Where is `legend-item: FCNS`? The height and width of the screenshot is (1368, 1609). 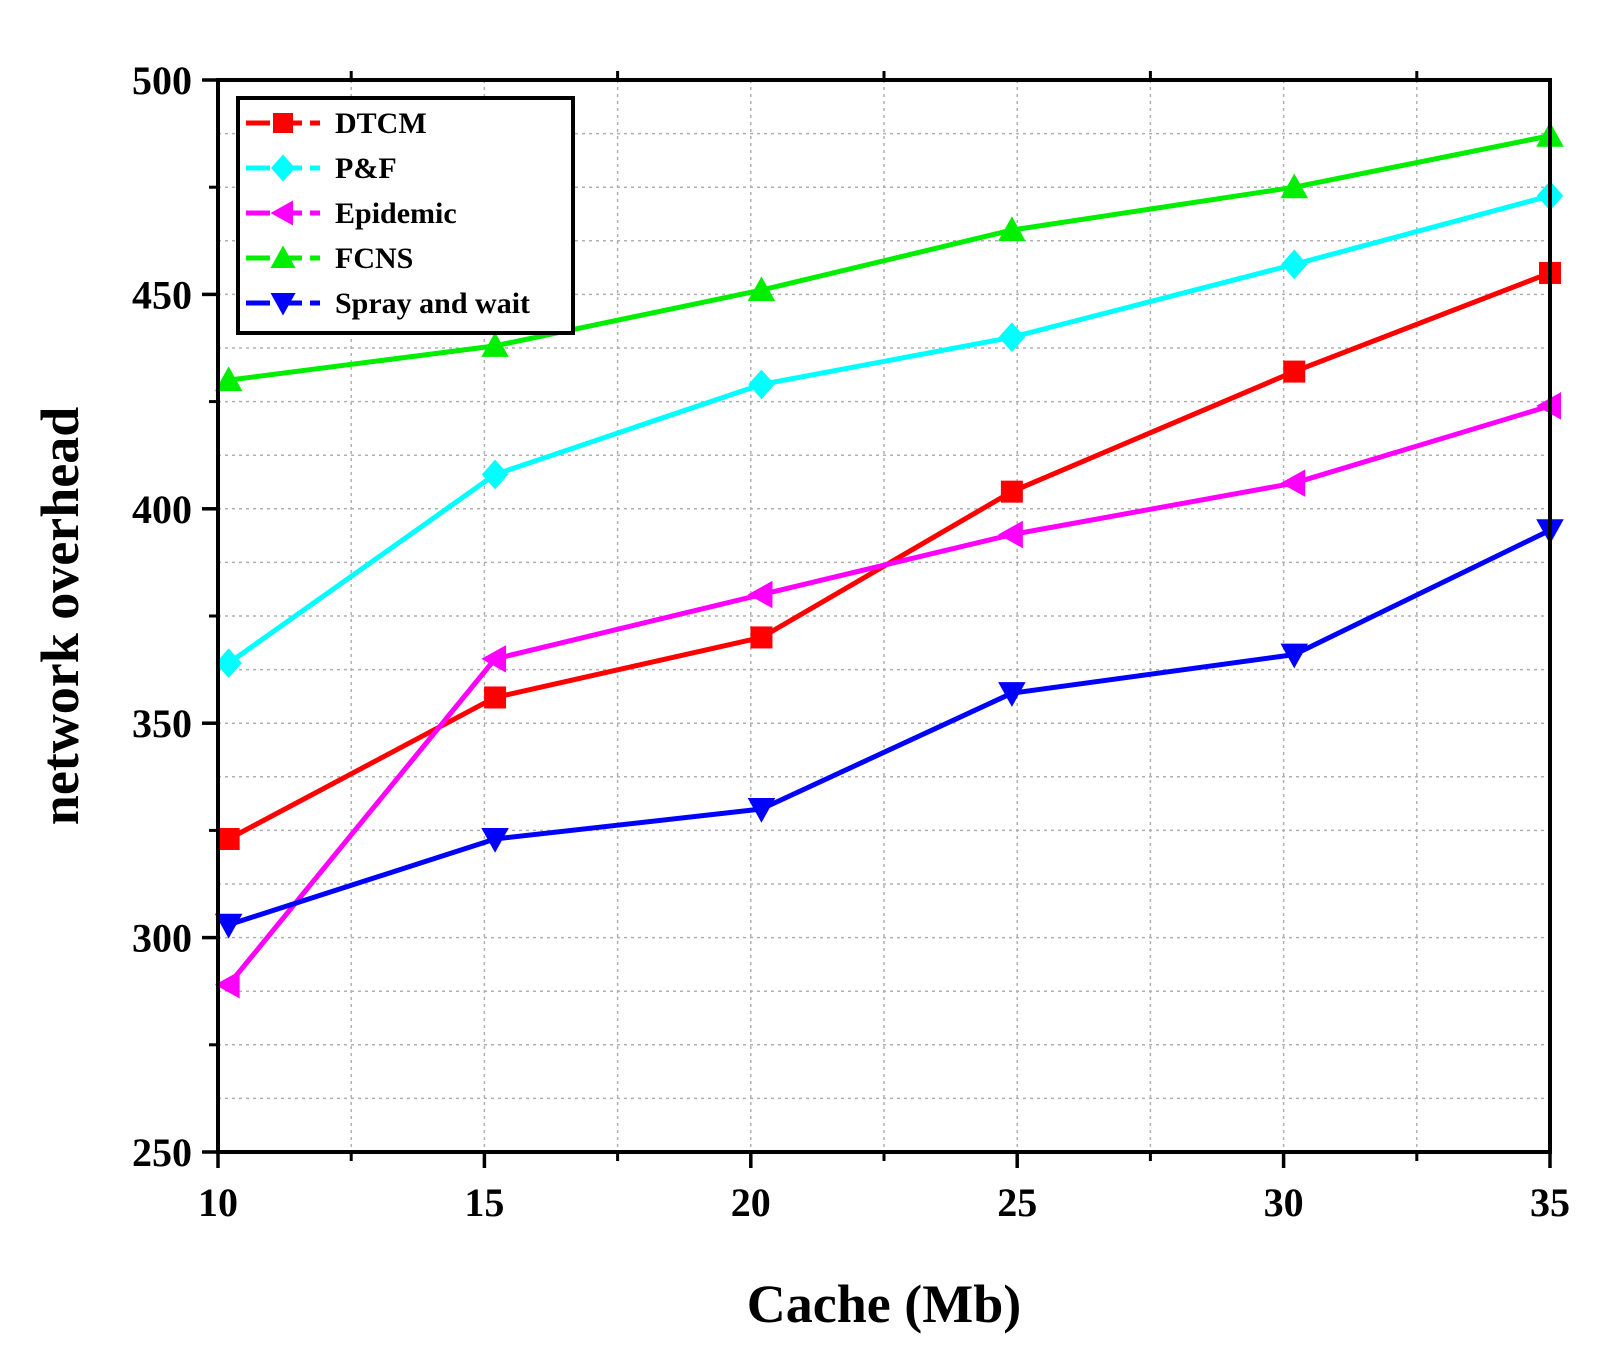
legend-item: FCNS is located at coordinates (329, 258).